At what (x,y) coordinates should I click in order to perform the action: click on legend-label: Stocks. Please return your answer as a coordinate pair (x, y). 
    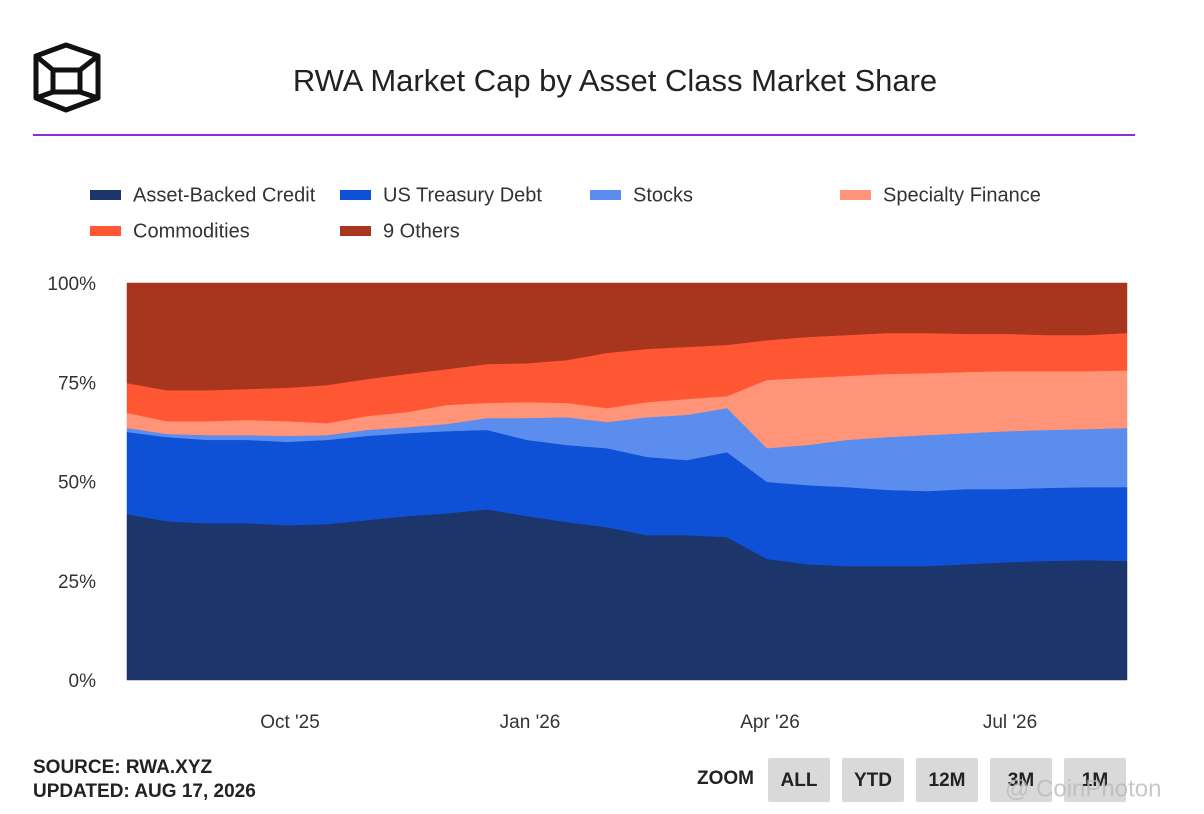
    Looking at the image, I should click on (663, 195).